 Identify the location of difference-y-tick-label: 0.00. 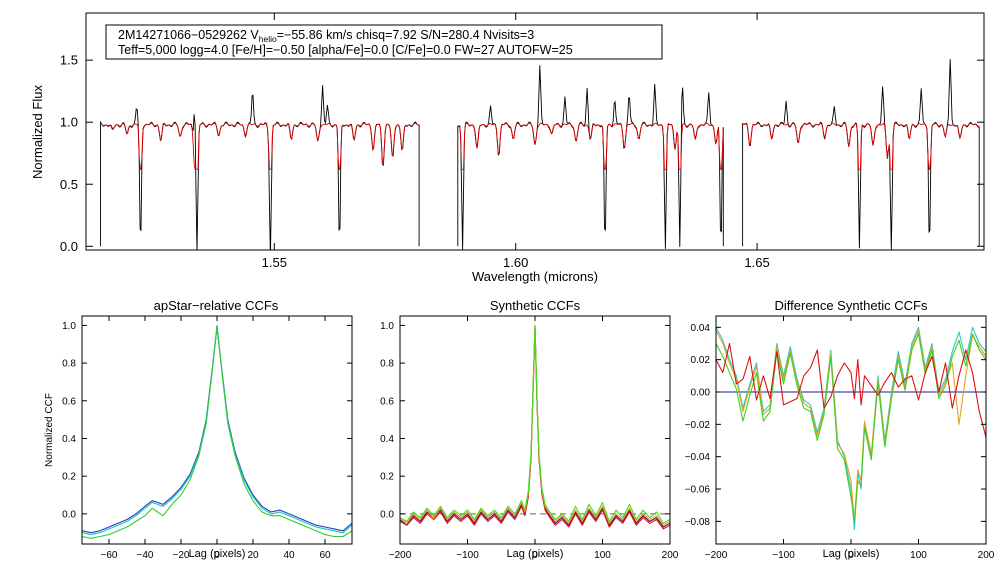
(701, 393).